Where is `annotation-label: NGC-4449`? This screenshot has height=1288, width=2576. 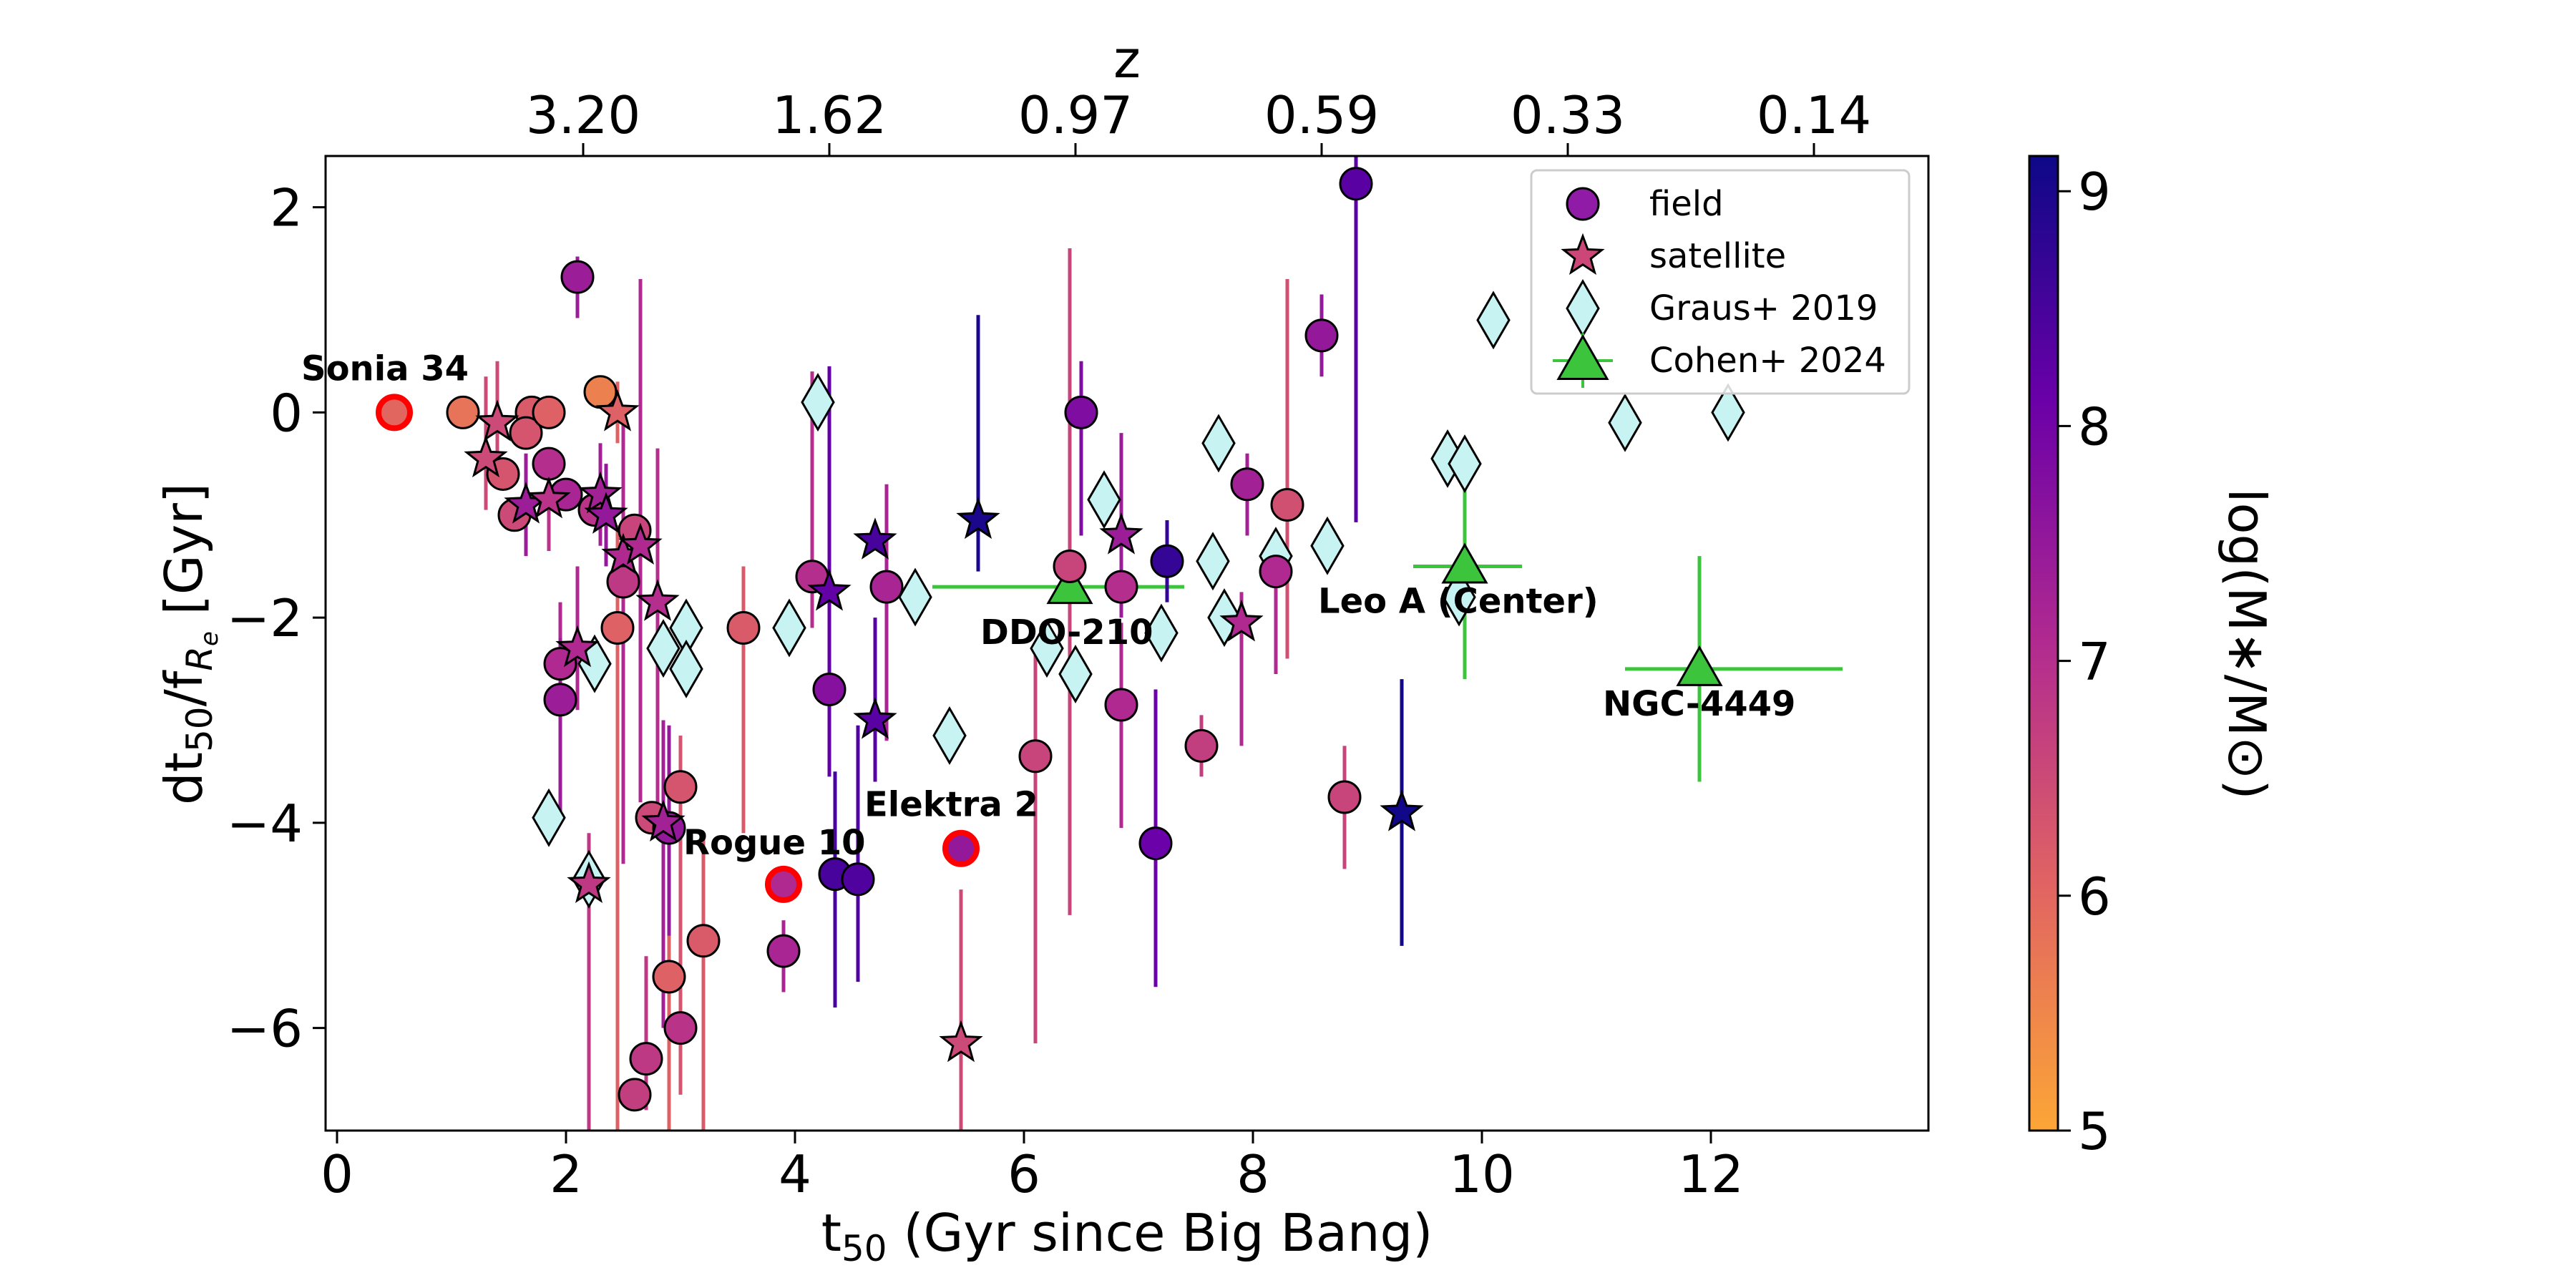 annotation-label: NGC-4449 is located at coordinates (1699, 704).